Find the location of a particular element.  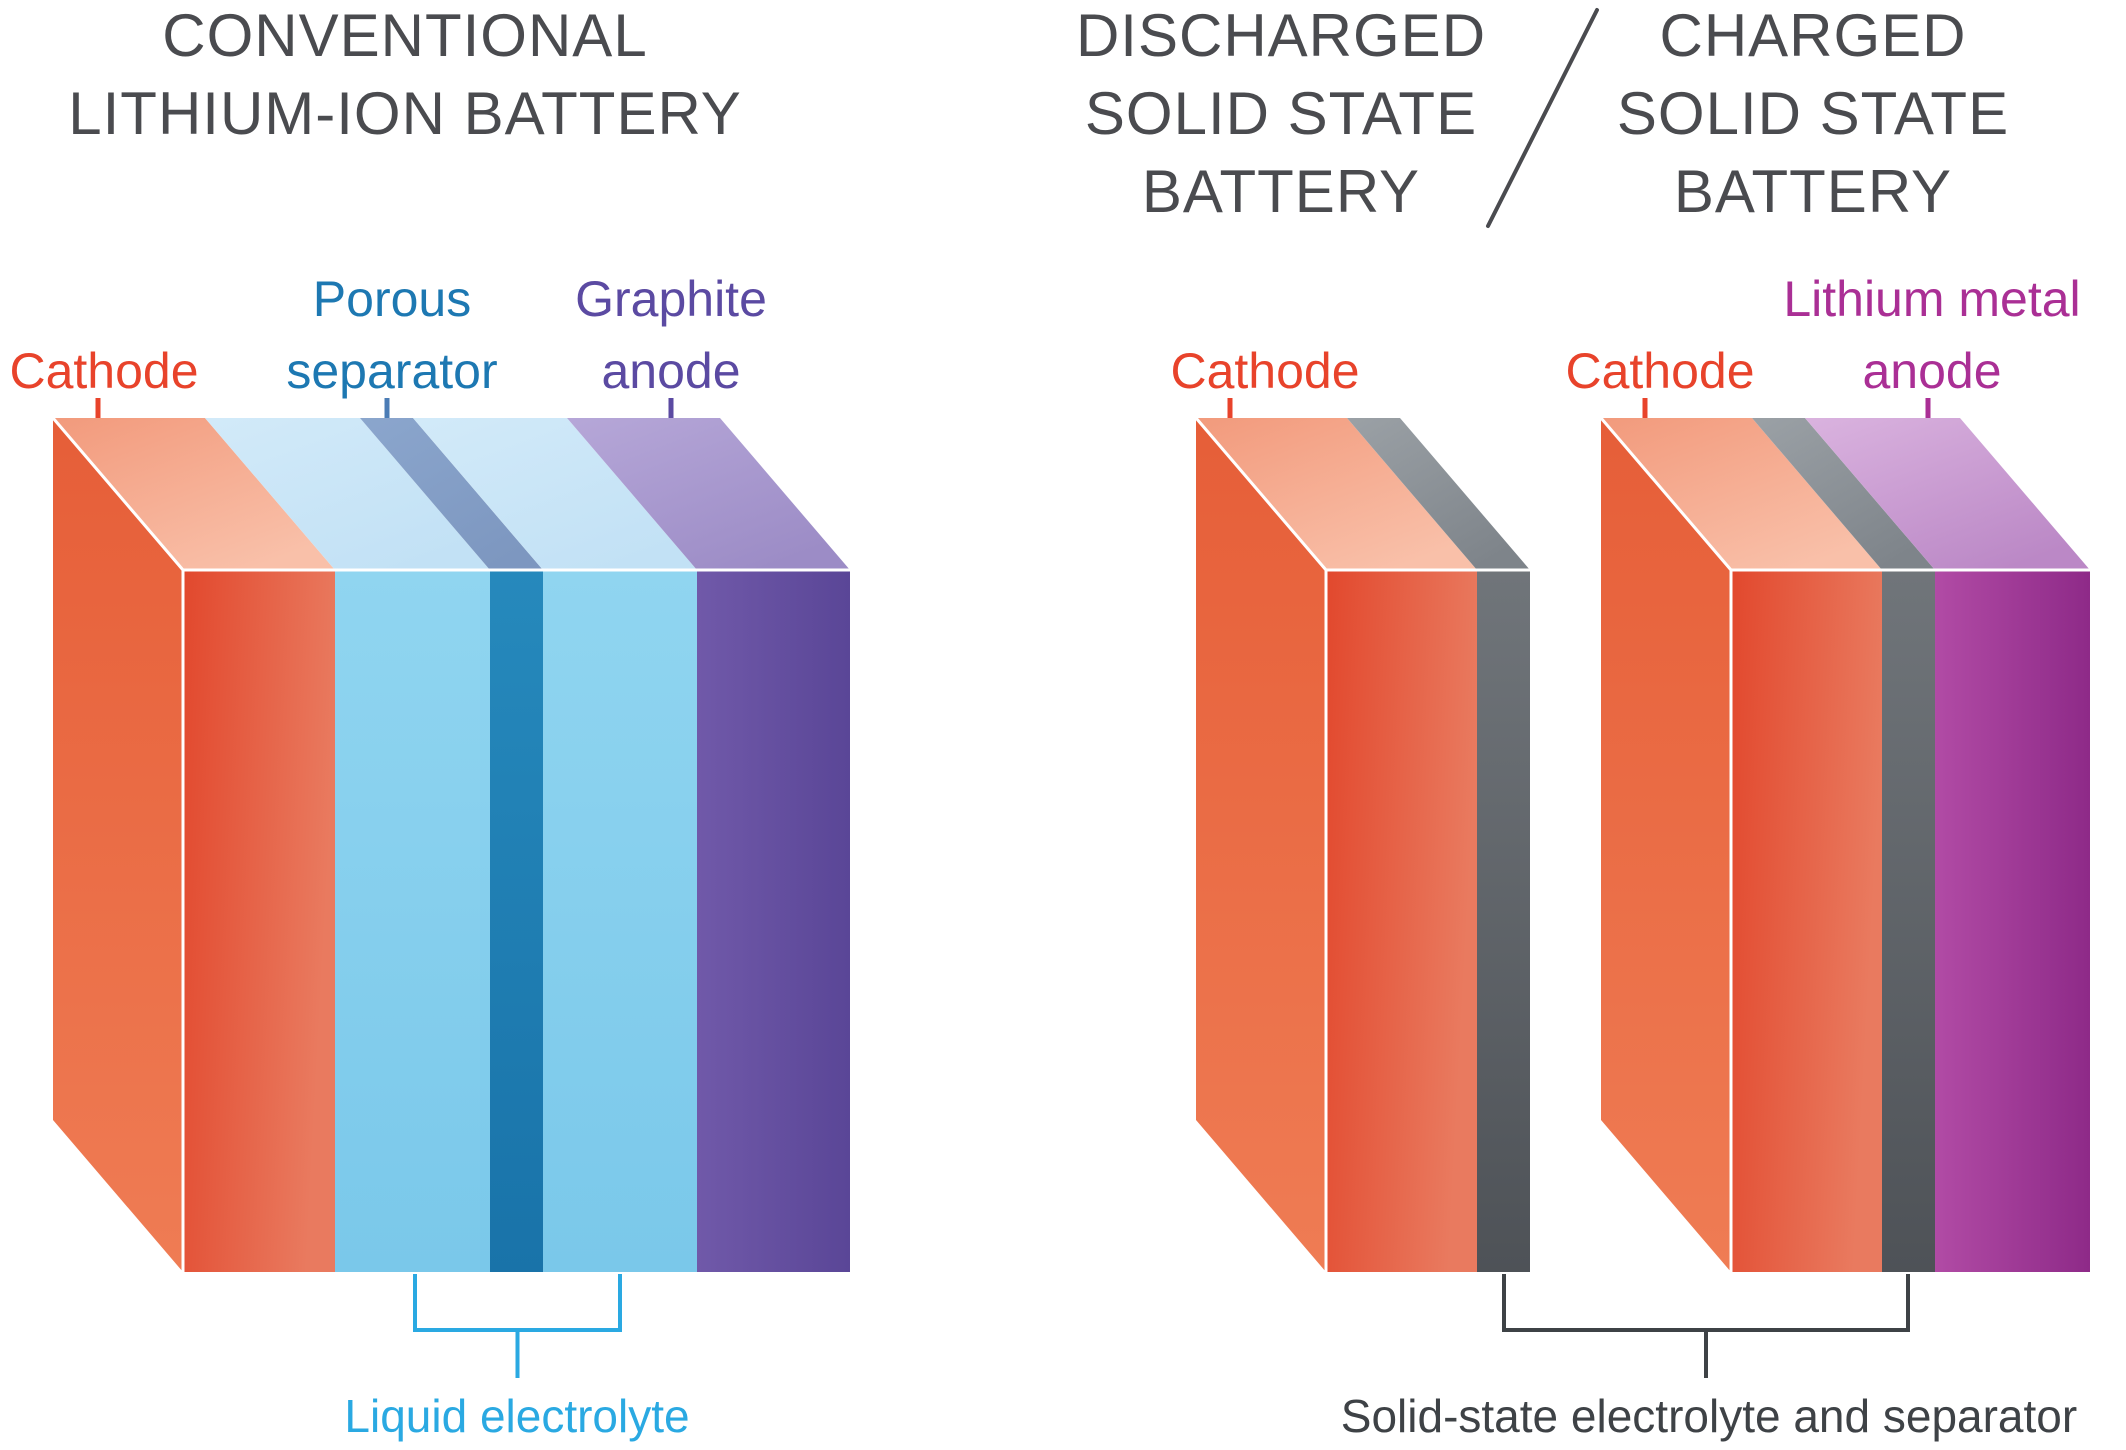

discharged-electrolyte-top-face is located at coordinates (1438, 494).